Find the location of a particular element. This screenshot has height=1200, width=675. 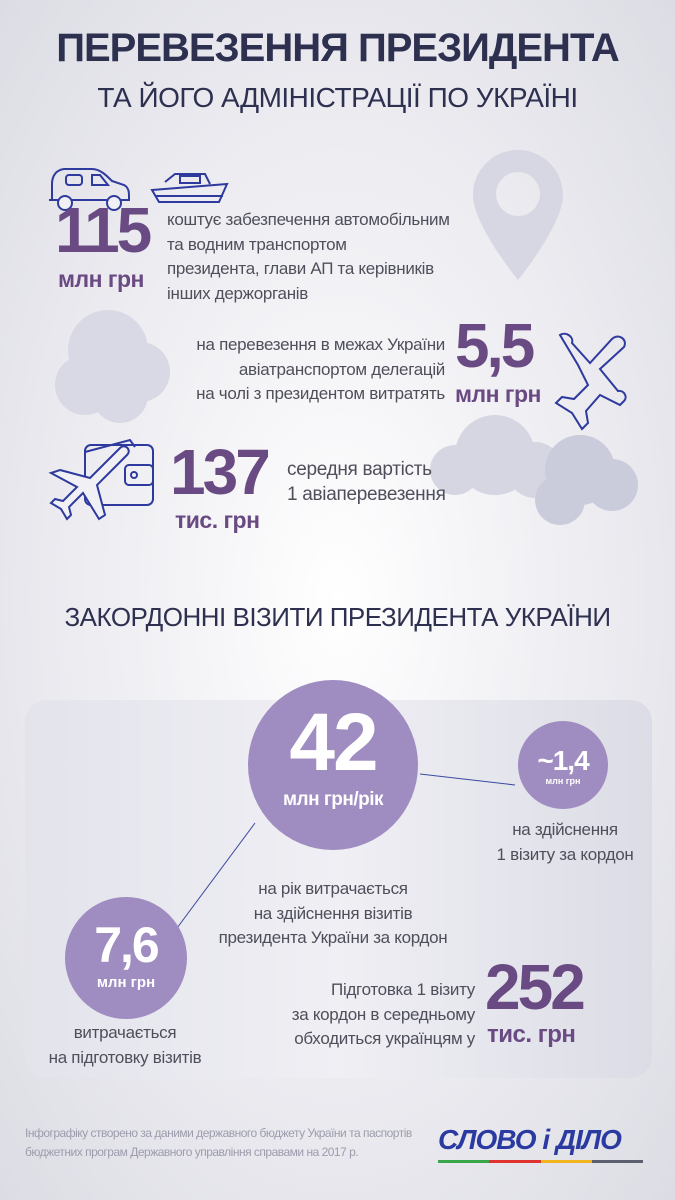

preparation-circle: 7,6 млн грн is located at coordinates (126, 958).